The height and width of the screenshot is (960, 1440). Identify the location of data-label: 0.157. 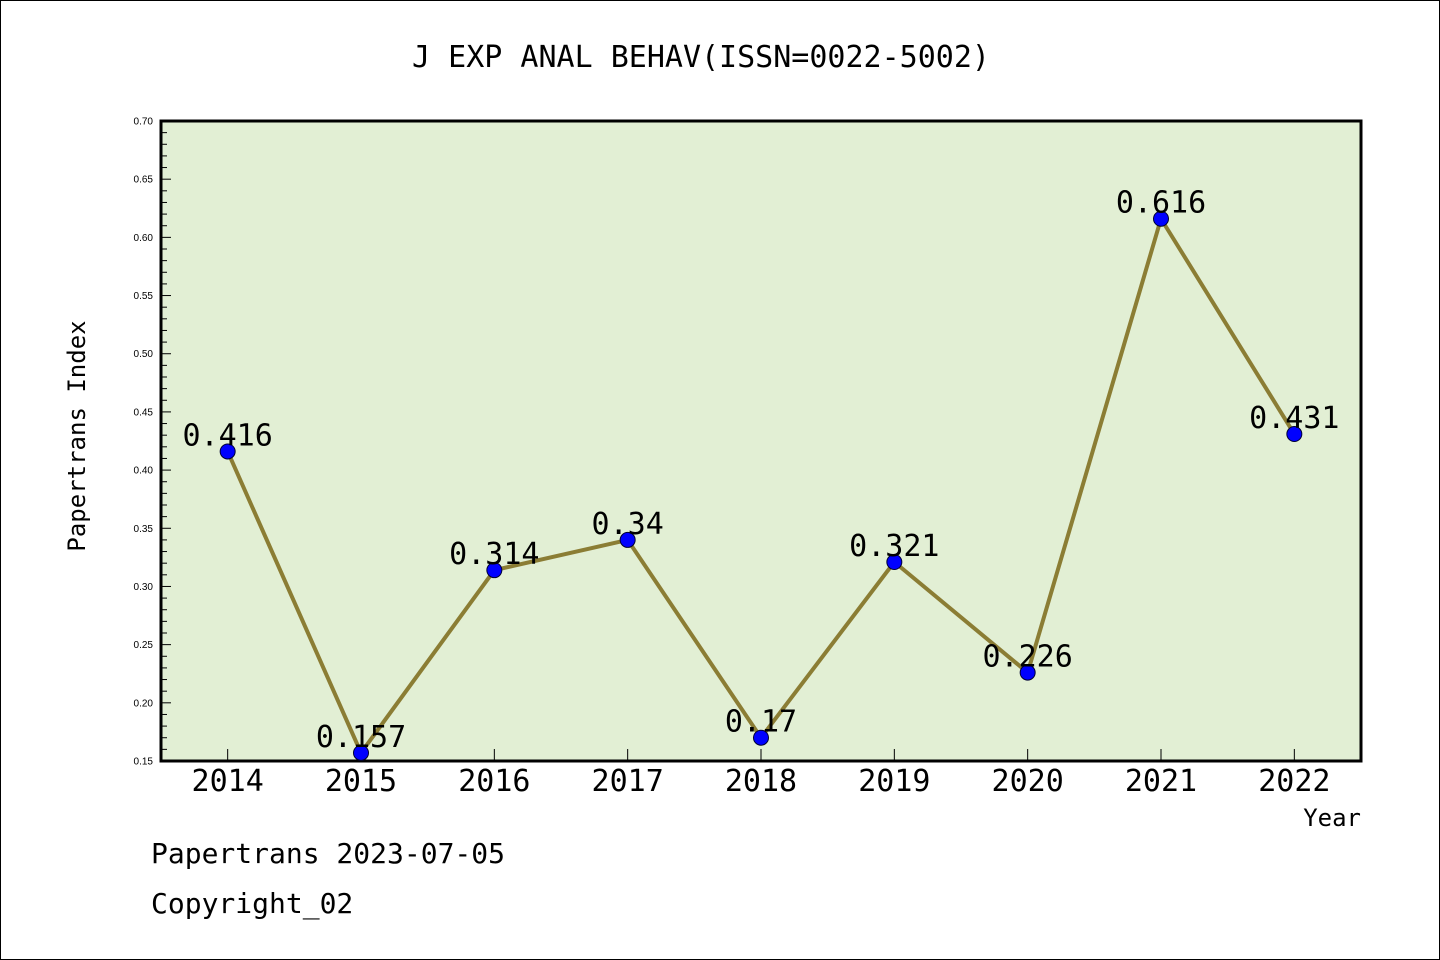
(361, 737).